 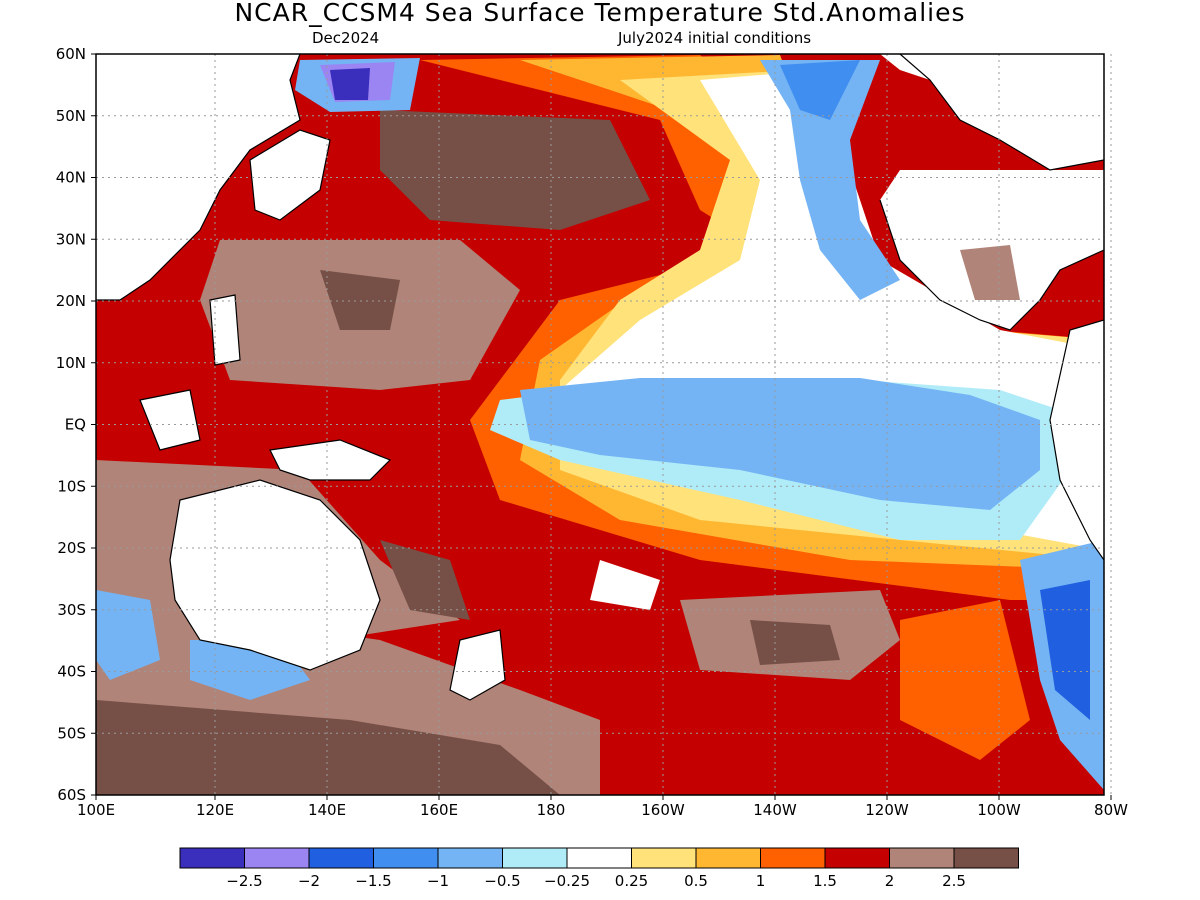 I want to click on lat-tick-label: 50S, so click(x=71, y=733).